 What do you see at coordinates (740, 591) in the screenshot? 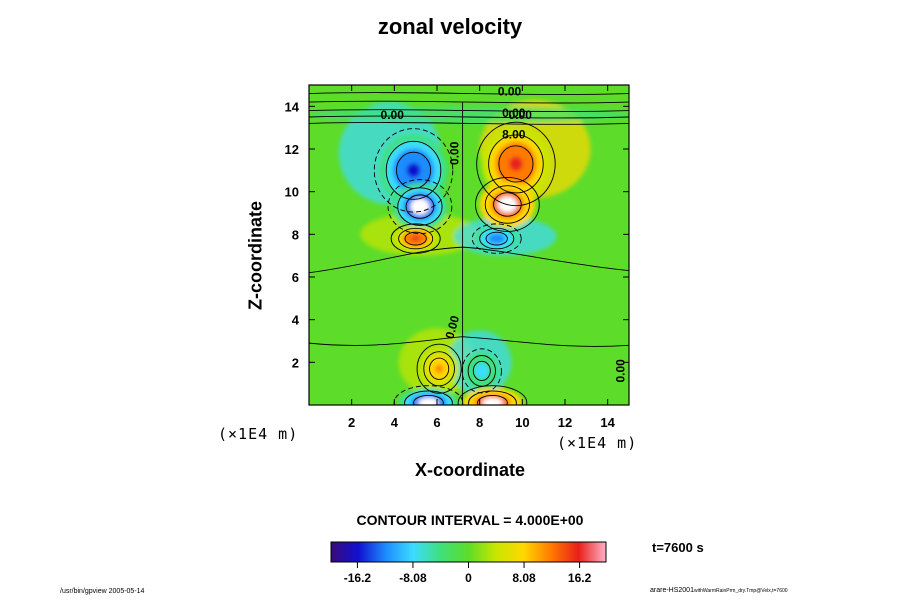
I see `footer-right-small: withWarmRainPrm_dry.Tmp@Velx,t=7600` at bounding box center [740, 591].